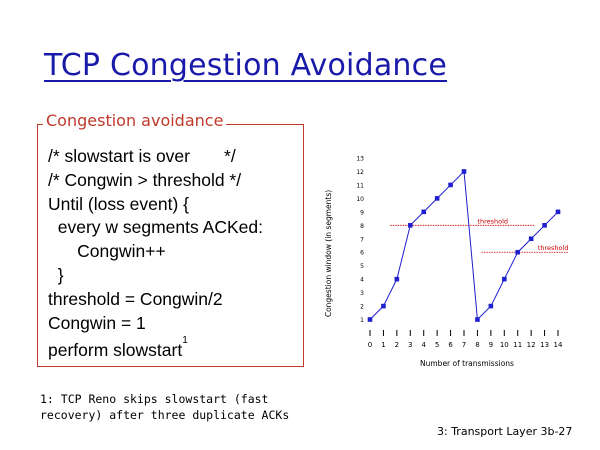 This screenshot has width=600, height=450. I want to click on y-tick-label: 8, so click(362, 226).